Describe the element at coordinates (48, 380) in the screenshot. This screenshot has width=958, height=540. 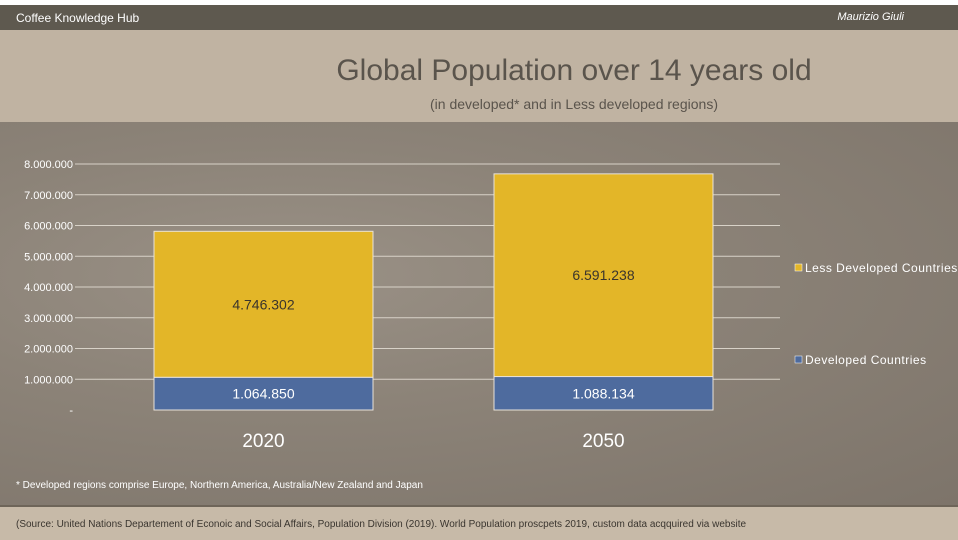
I see `y-tick-label: 1.000.000` at that location.